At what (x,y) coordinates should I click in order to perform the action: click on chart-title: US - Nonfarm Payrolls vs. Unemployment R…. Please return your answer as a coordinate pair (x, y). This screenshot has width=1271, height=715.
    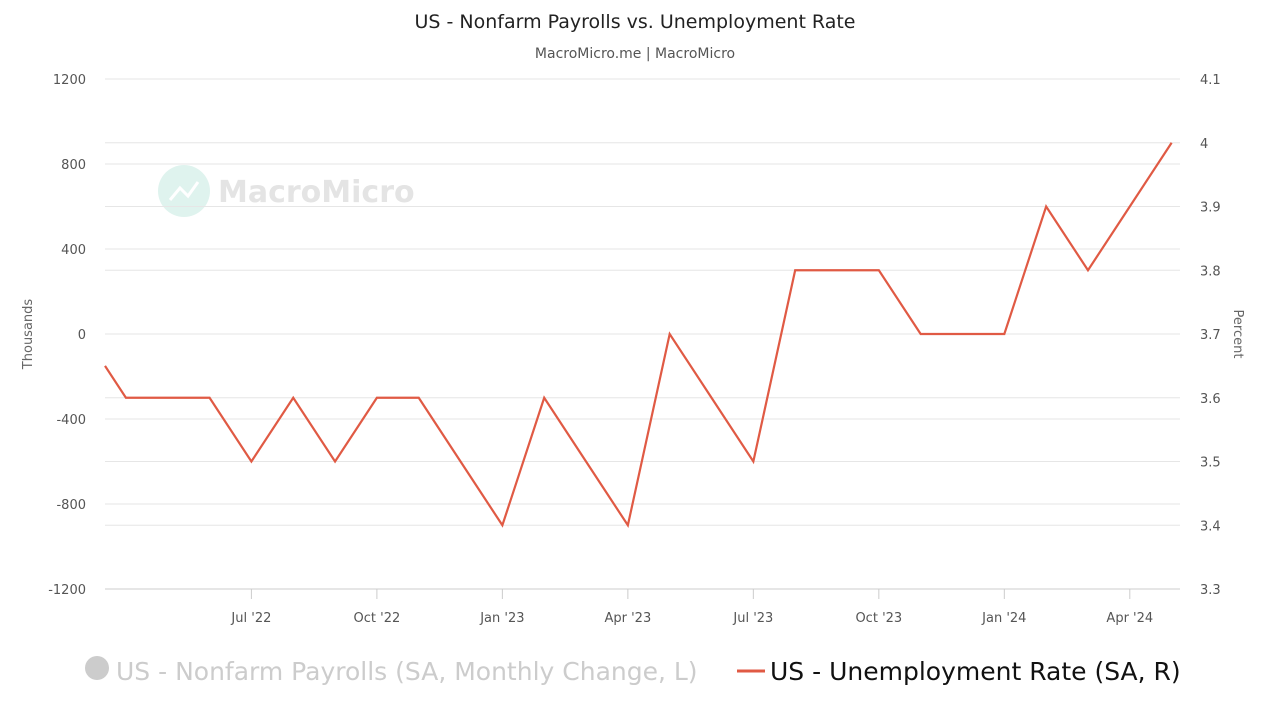
    Looking at the image, I should click on (634, 22).